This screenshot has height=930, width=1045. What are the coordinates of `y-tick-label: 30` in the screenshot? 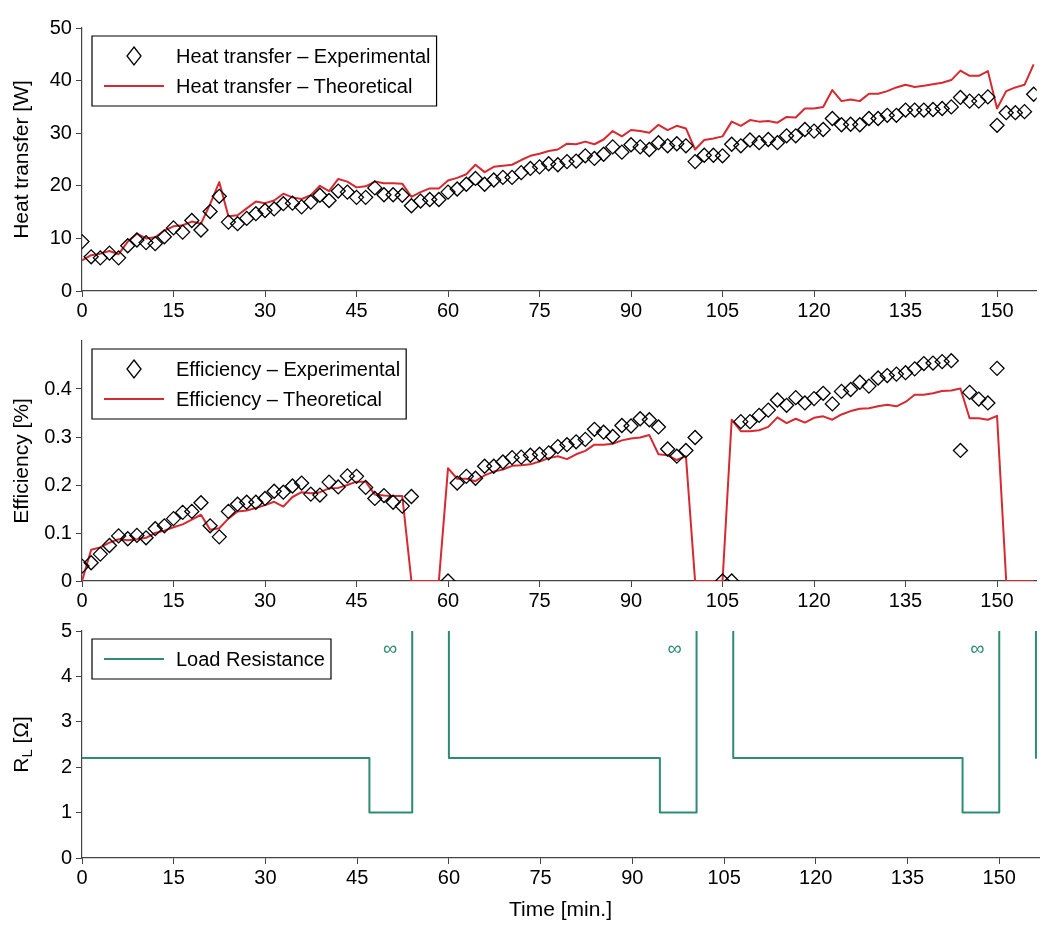 It's located at (60, 131).